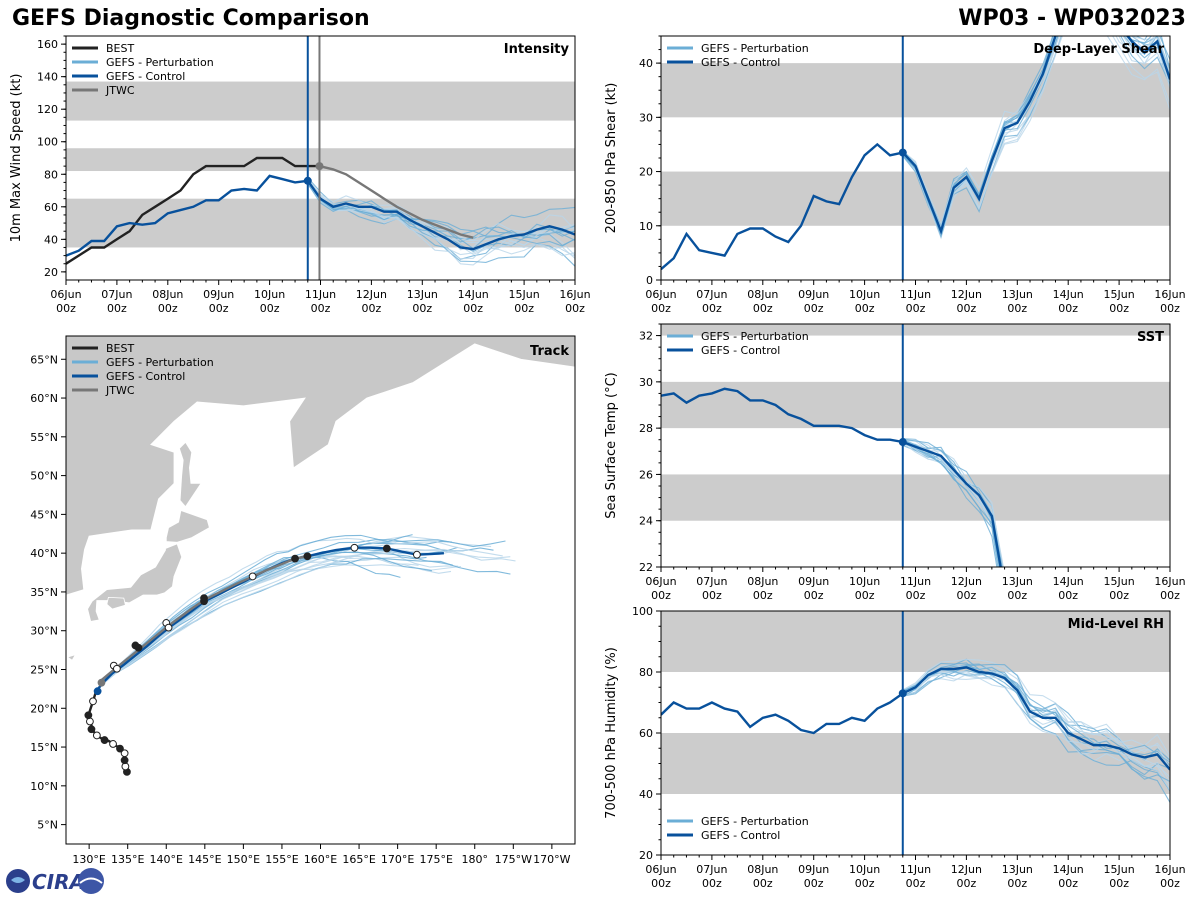  What do you see at coordinates (611, 733) in the screenshot?
I see `y-axis-label: 700-500 hPa Humidity (%)` at bounding box center [611, 733].